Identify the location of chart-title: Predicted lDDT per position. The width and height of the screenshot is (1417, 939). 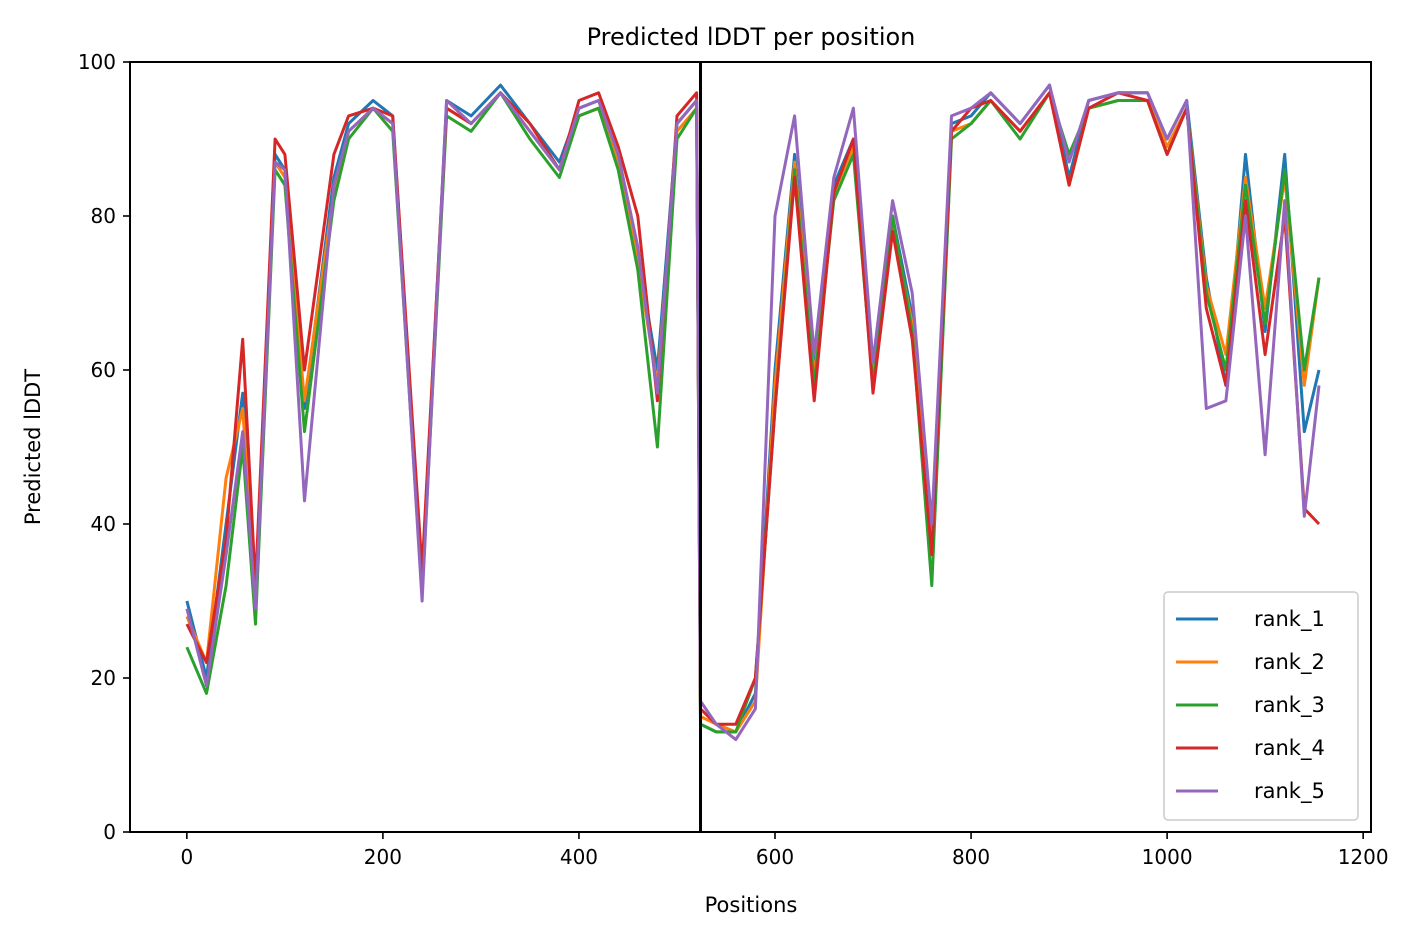
(751, 37).